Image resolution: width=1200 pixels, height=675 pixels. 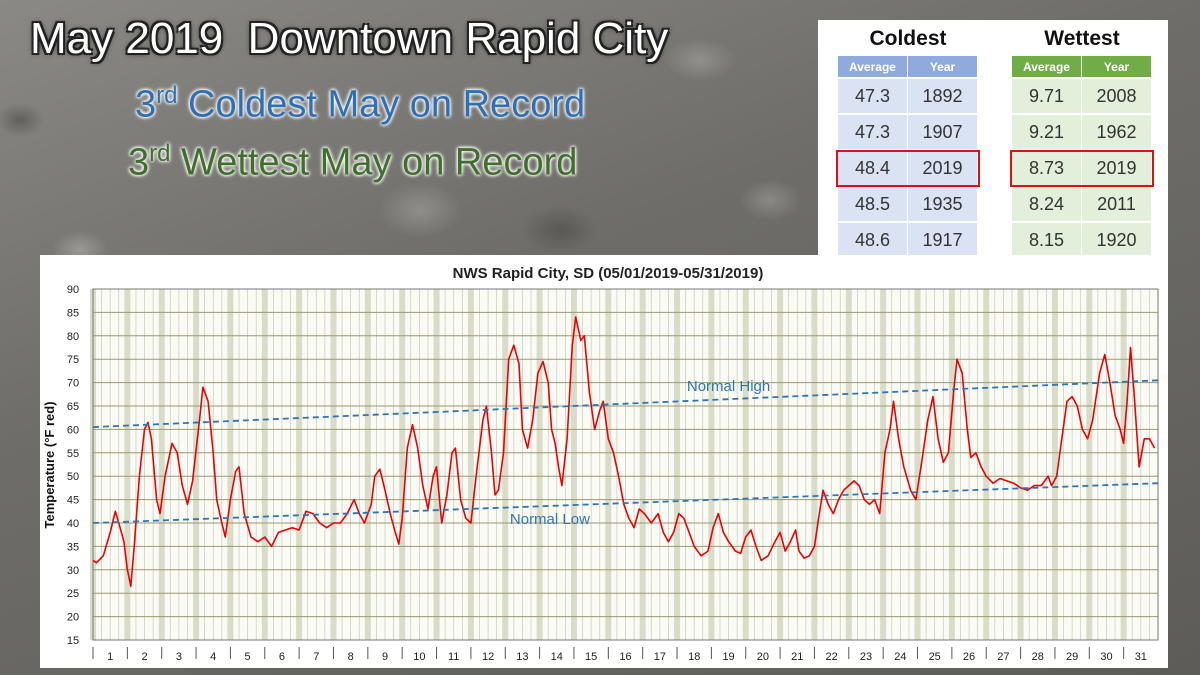 What do you see at coordinates (1003, 657) in the screenshot?
I see `x-tick-label: 27` at bounding box center [1003, 657].